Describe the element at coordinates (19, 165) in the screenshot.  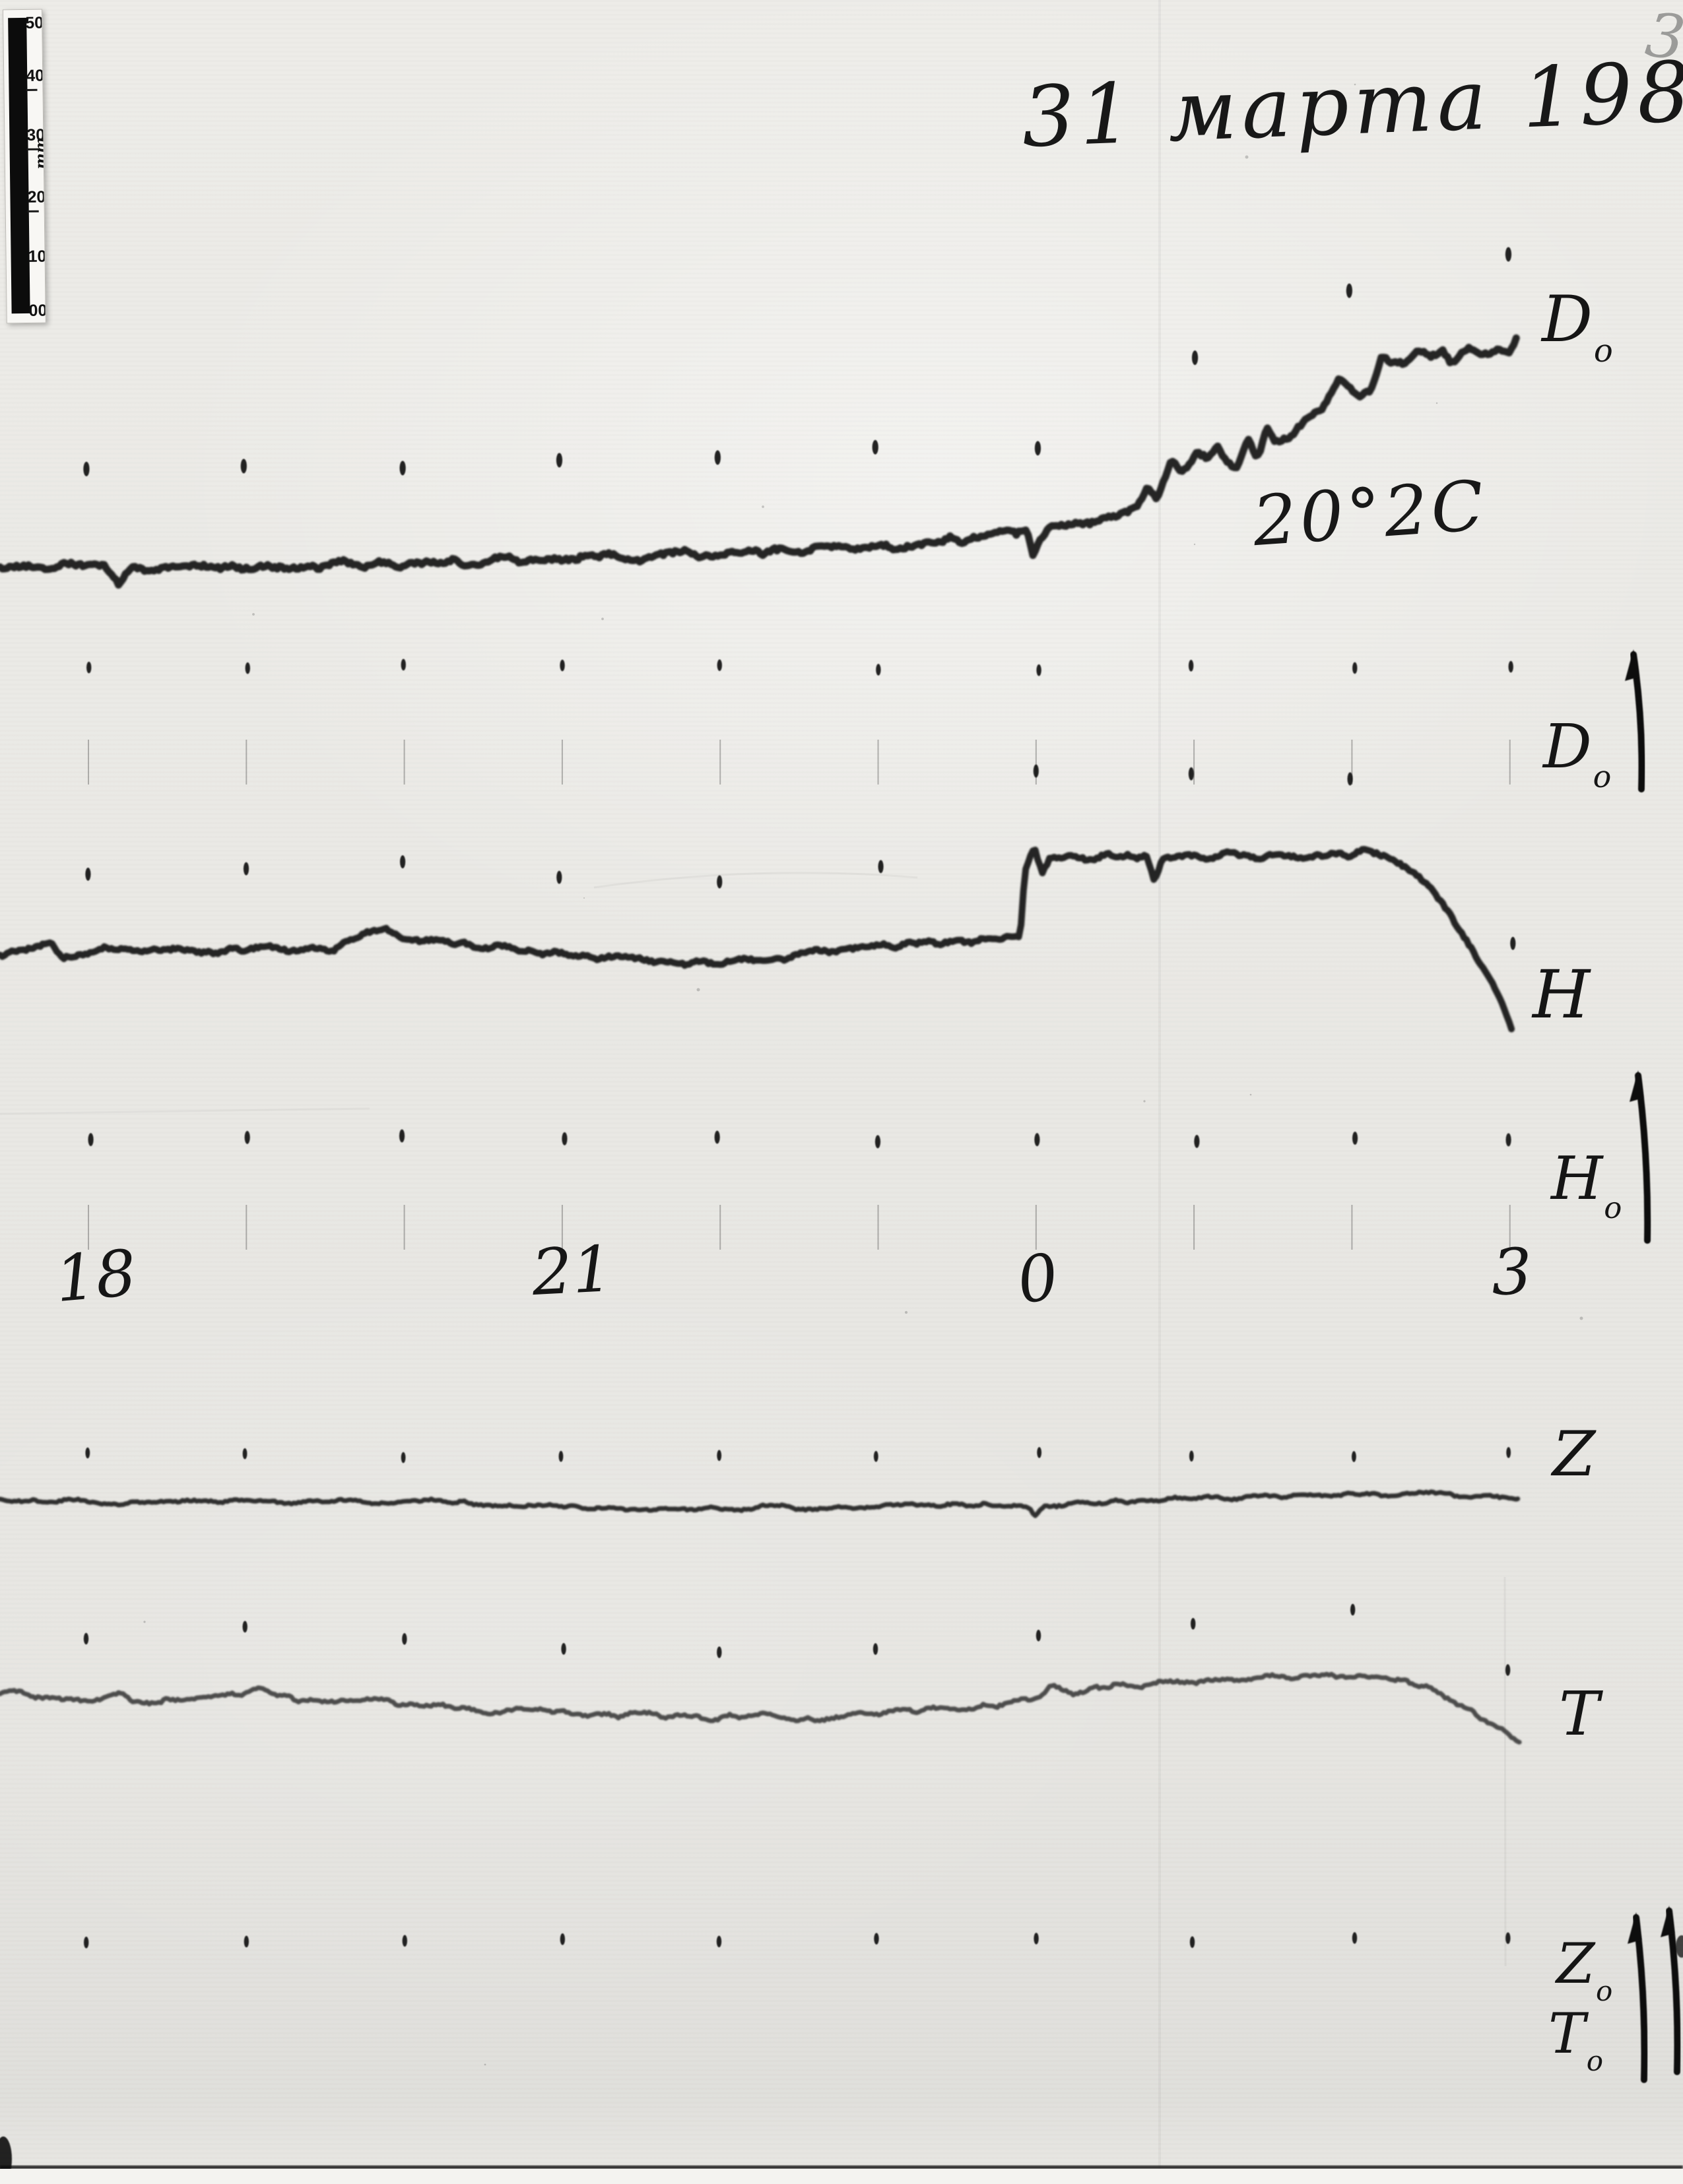
I see `ruler-black-bar` at that location.